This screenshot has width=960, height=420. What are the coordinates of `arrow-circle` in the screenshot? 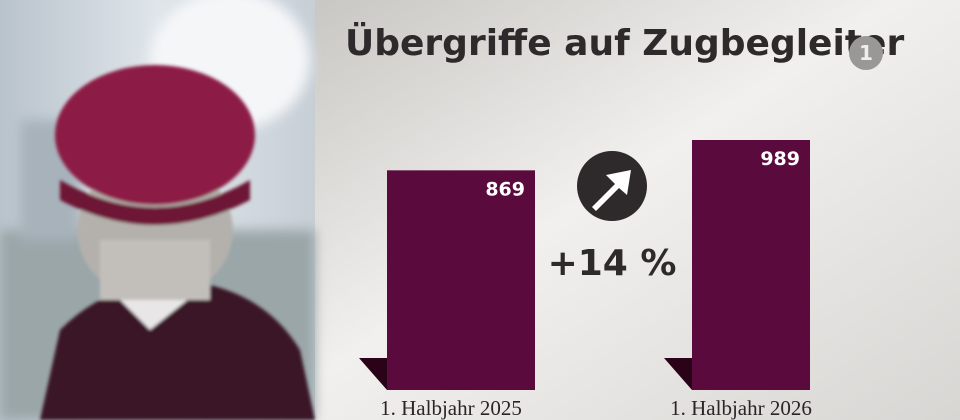 It's located at (612, 186).